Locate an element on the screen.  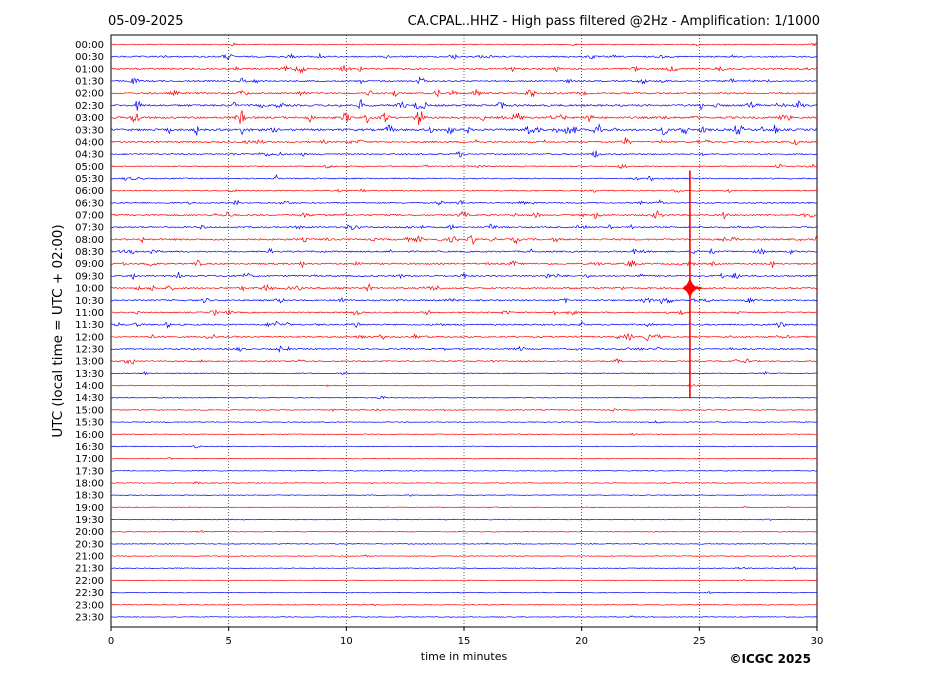
row-label: 18:30 is located at coordinates (89, 496).